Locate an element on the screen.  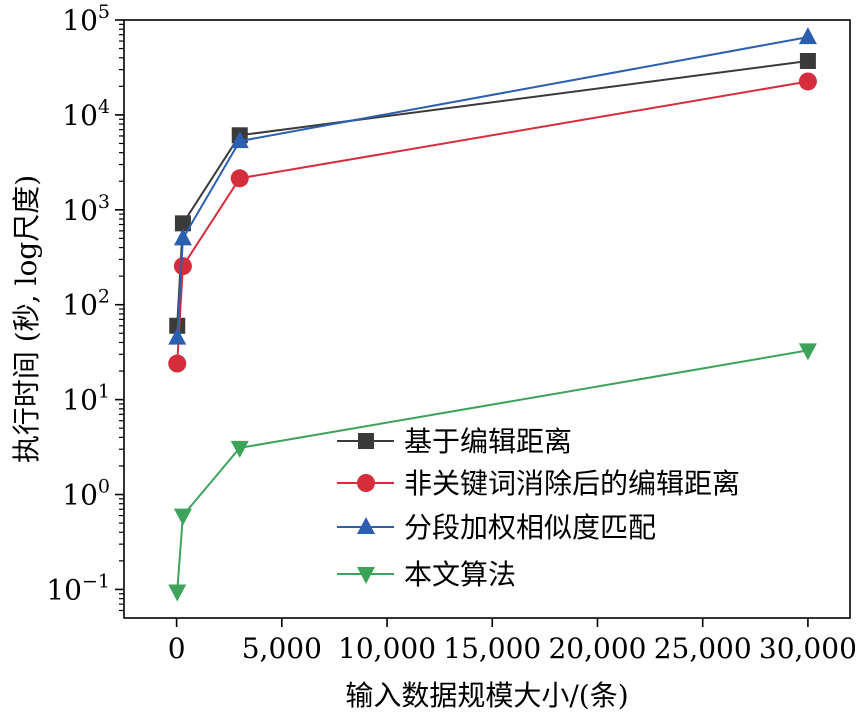
y-axis-label: 执行时间 (秒, log尺度) is located at coordinates (26, 319).